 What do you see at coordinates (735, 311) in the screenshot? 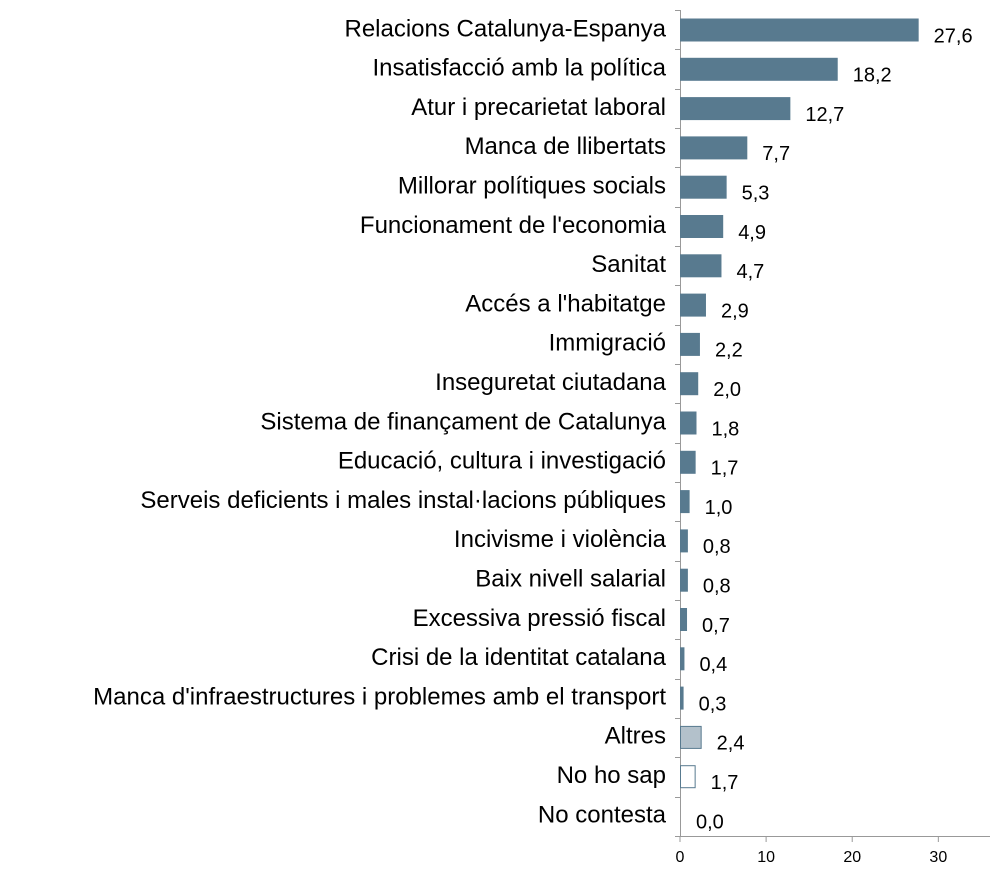
I see `value-label: 2,9` at bounding box center [735, 311].